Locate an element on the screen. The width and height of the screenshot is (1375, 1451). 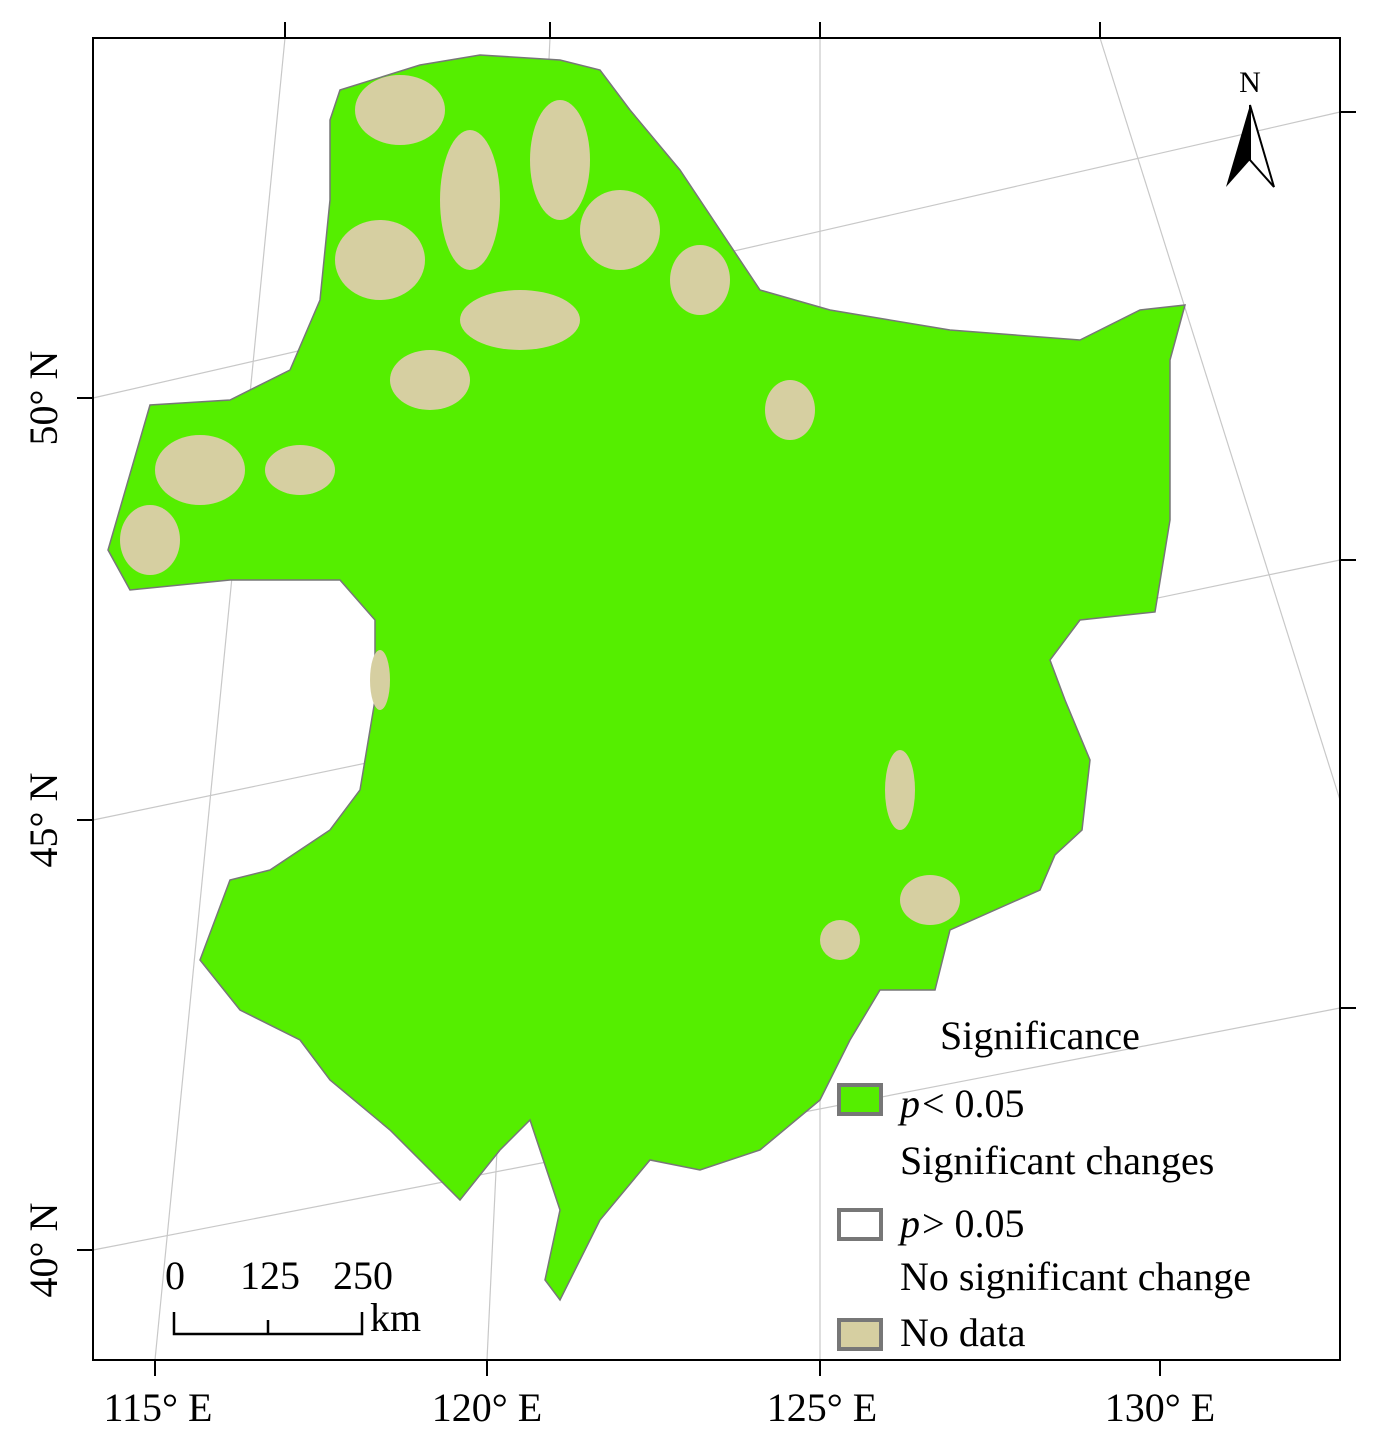
north-label: N is located at coordinates (1250, 82).